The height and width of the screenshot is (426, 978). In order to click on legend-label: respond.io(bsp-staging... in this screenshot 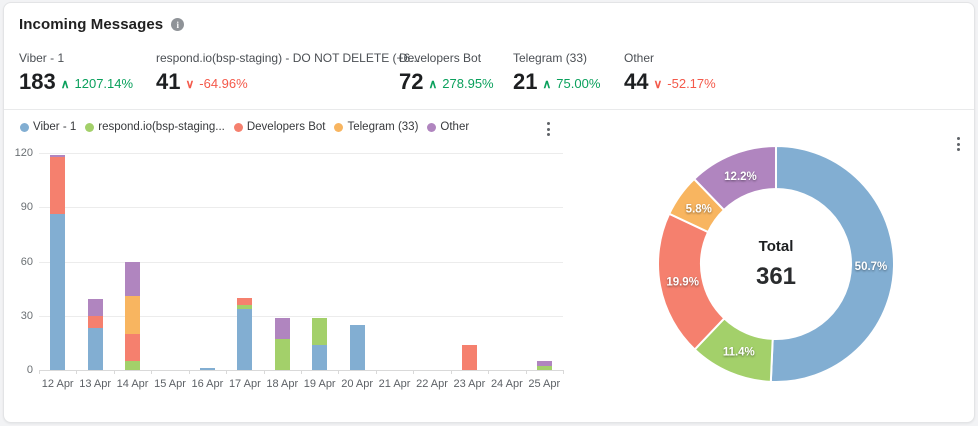, I will do `click(161, 127)`.